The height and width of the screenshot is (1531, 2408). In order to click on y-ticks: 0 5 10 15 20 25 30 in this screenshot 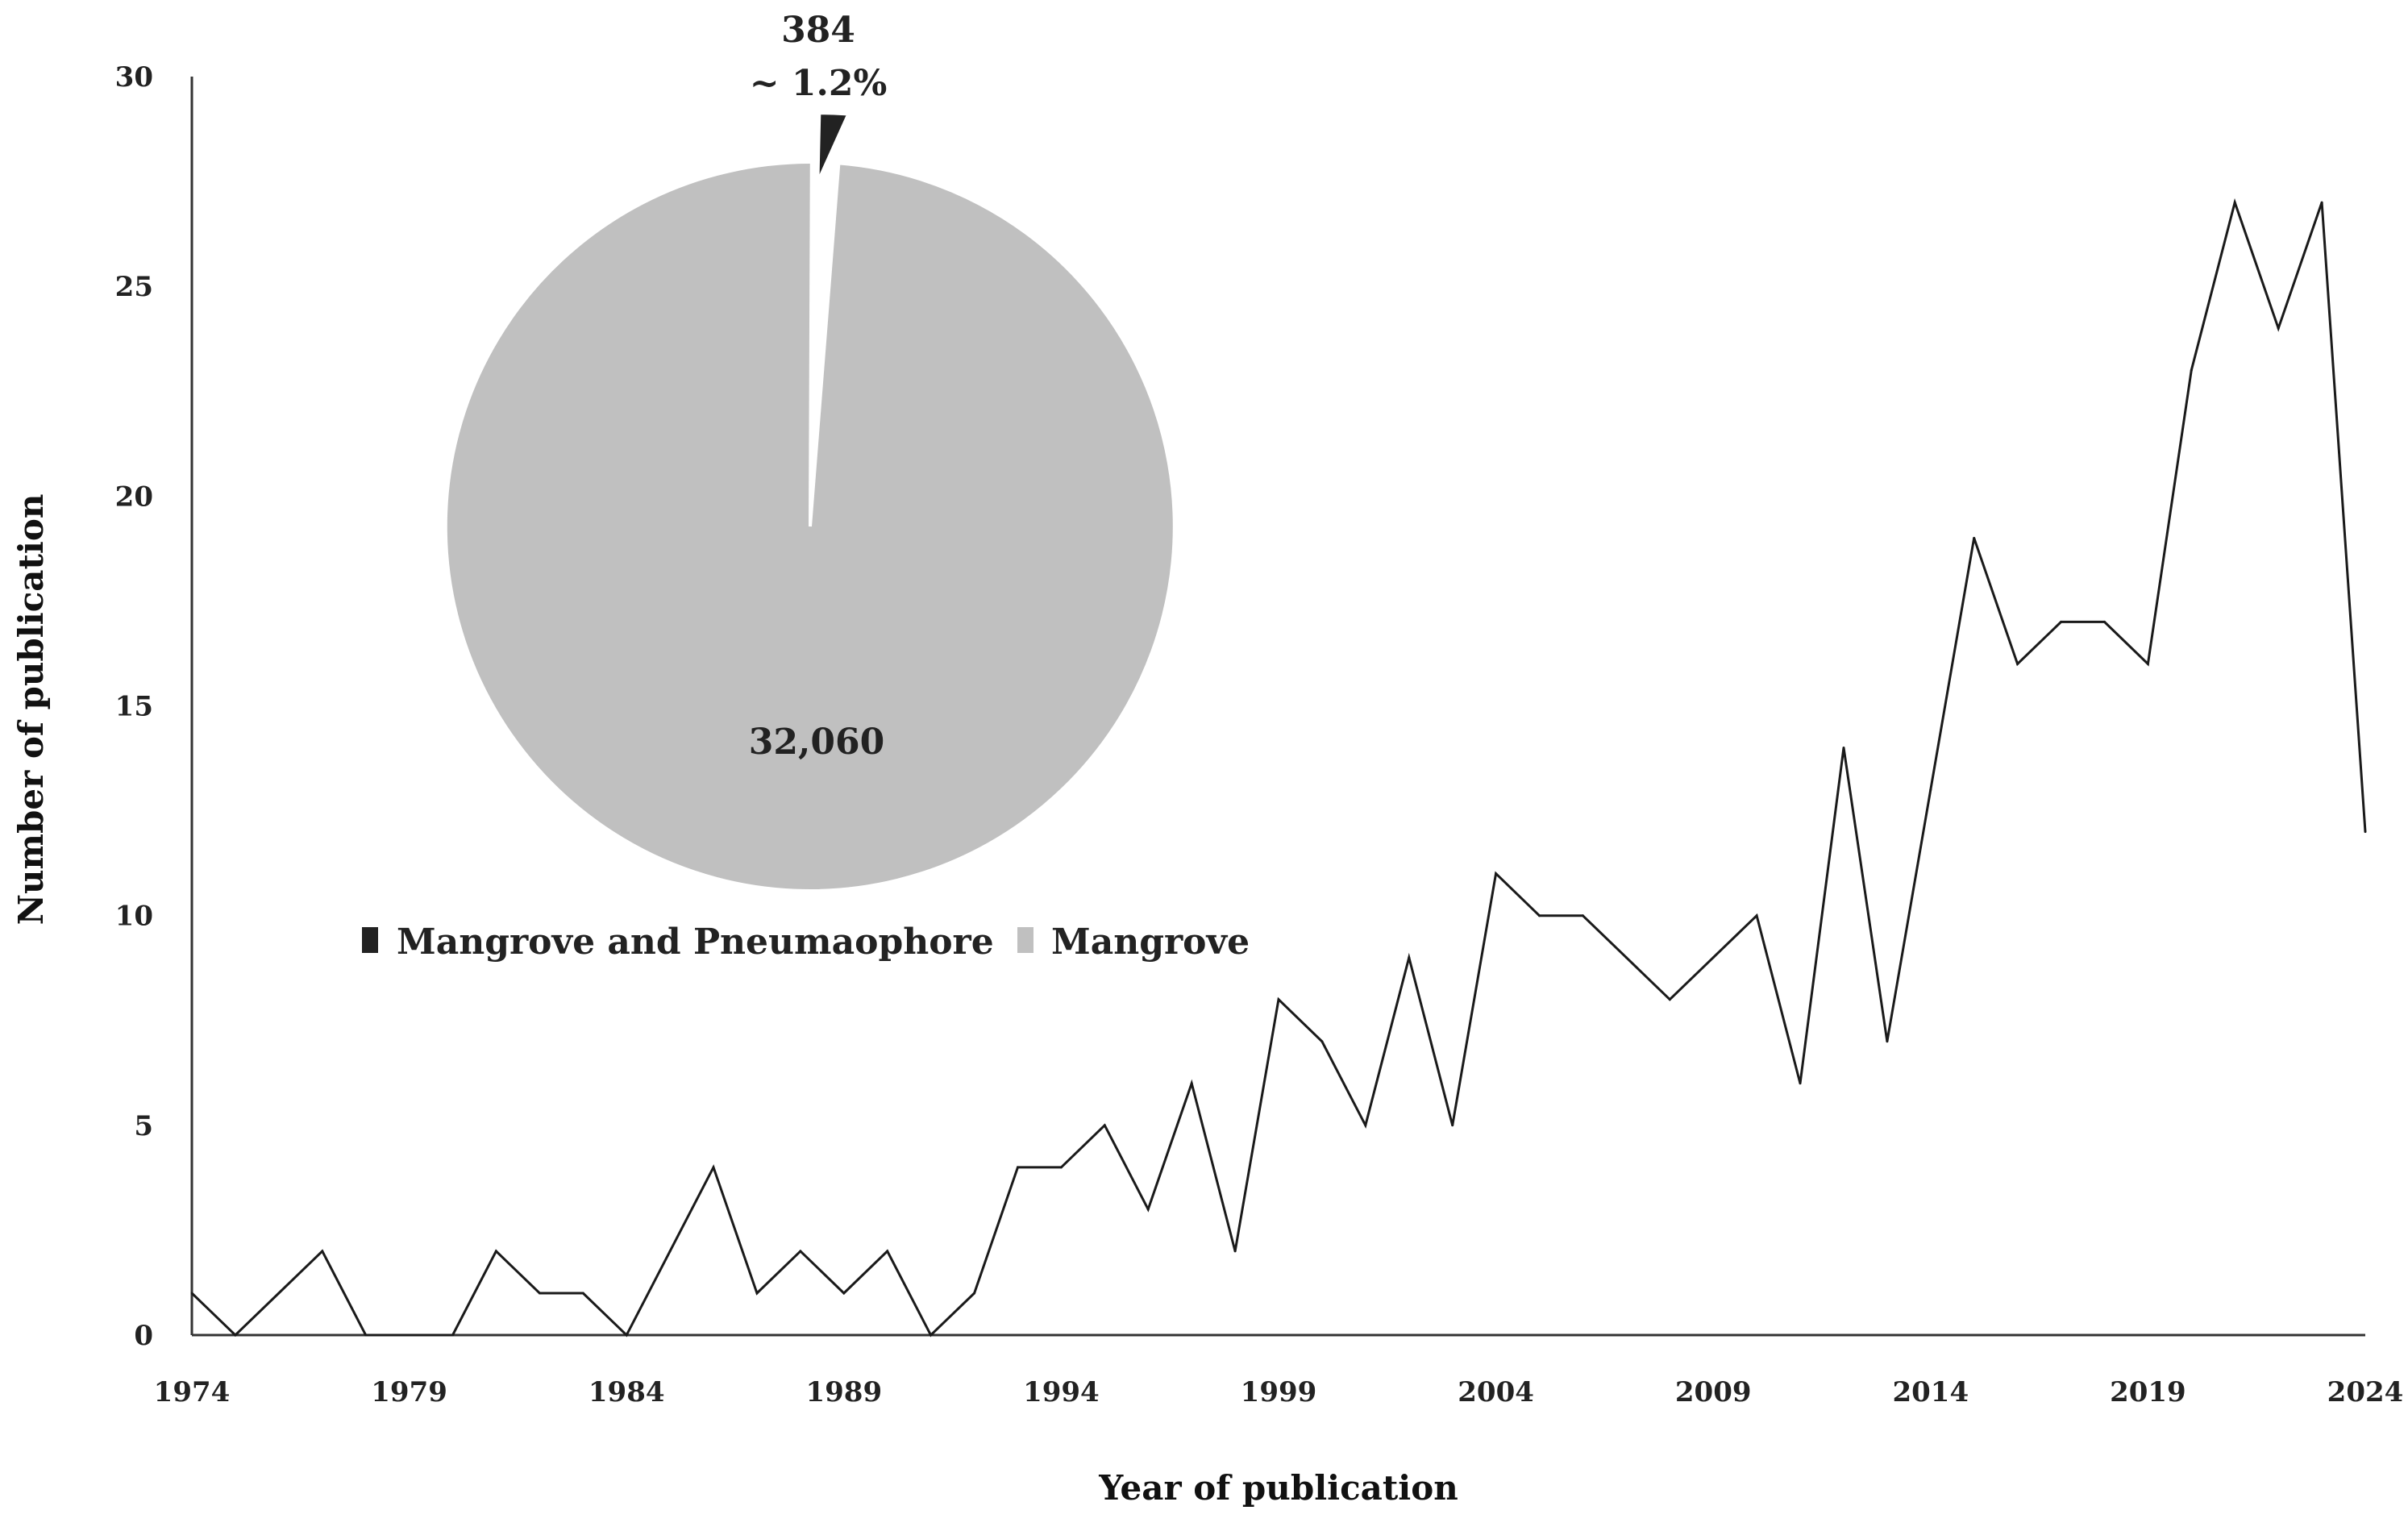, I will do `click(134, 706)`.